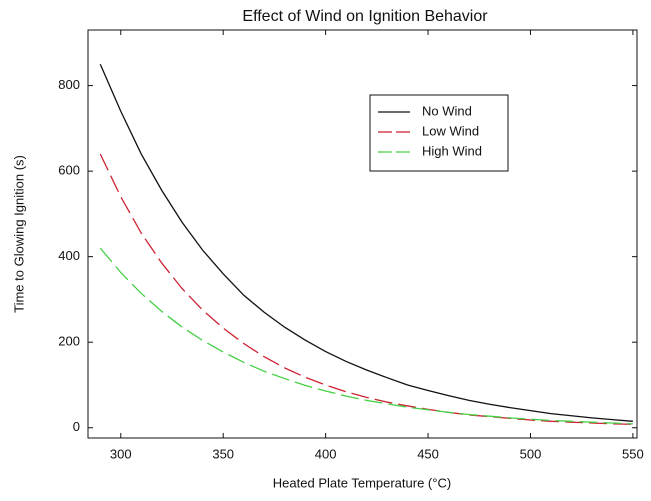  What do you see at coordinates (76, 426) in the screenshot?
I see `y-tick-label: 0` at bounding box center [76, 426].